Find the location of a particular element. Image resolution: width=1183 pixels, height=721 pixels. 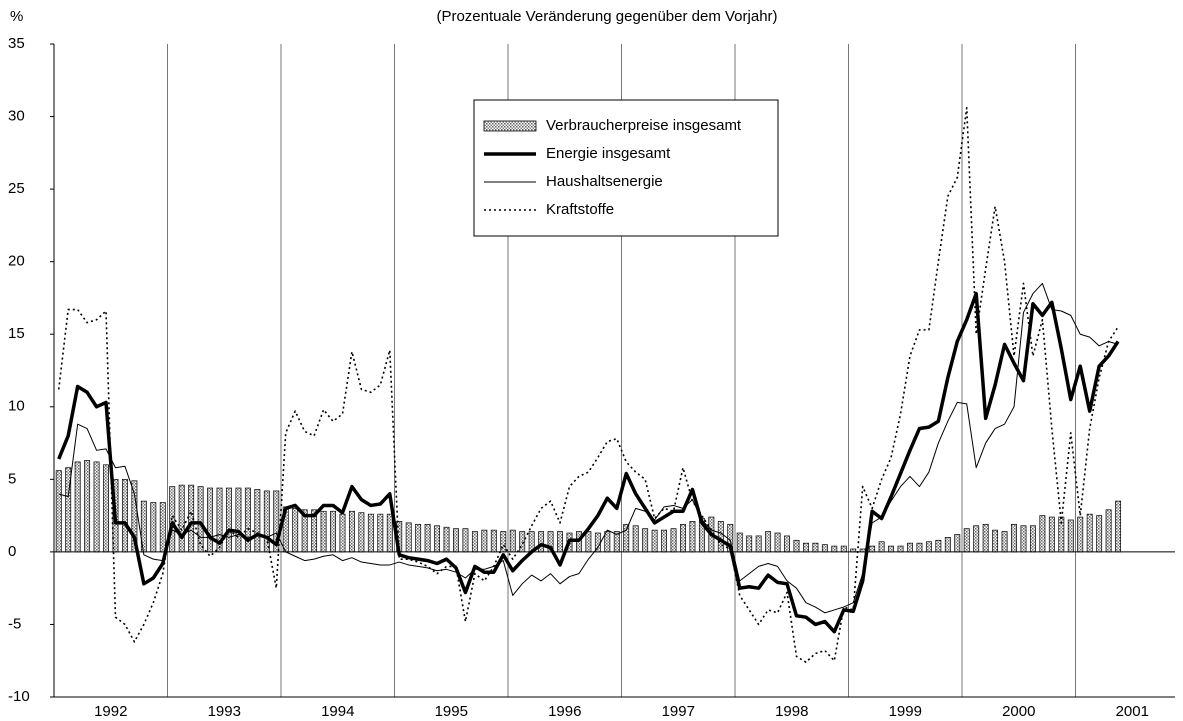

x-tick-label: 1994 is located at coordinates (337, 711).